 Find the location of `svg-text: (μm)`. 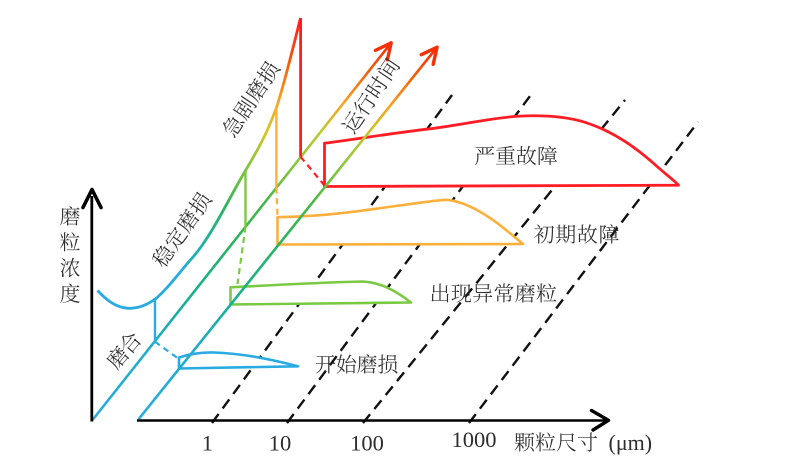

svg-text: (μm) is located at coordinates (631, 442).